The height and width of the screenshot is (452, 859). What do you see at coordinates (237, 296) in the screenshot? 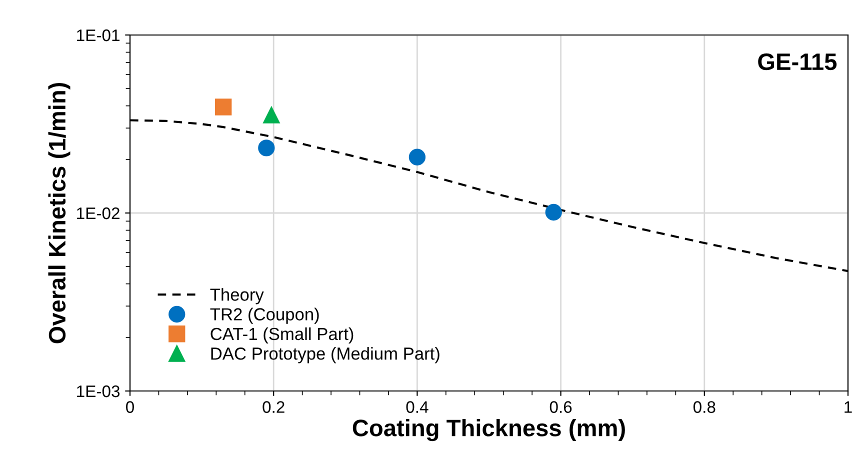
I see `legend-label: Theory` at bounding box center [237, 296].